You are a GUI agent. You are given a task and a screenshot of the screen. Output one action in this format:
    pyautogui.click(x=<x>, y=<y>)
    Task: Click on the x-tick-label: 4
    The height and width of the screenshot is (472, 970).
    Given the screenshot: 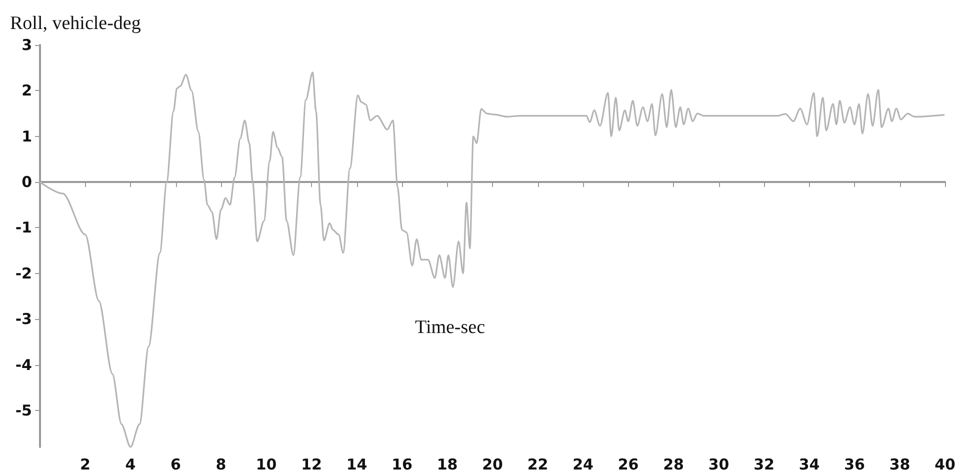 What is the action you would take?
    pyautogui.click(x=130, y=464)
    